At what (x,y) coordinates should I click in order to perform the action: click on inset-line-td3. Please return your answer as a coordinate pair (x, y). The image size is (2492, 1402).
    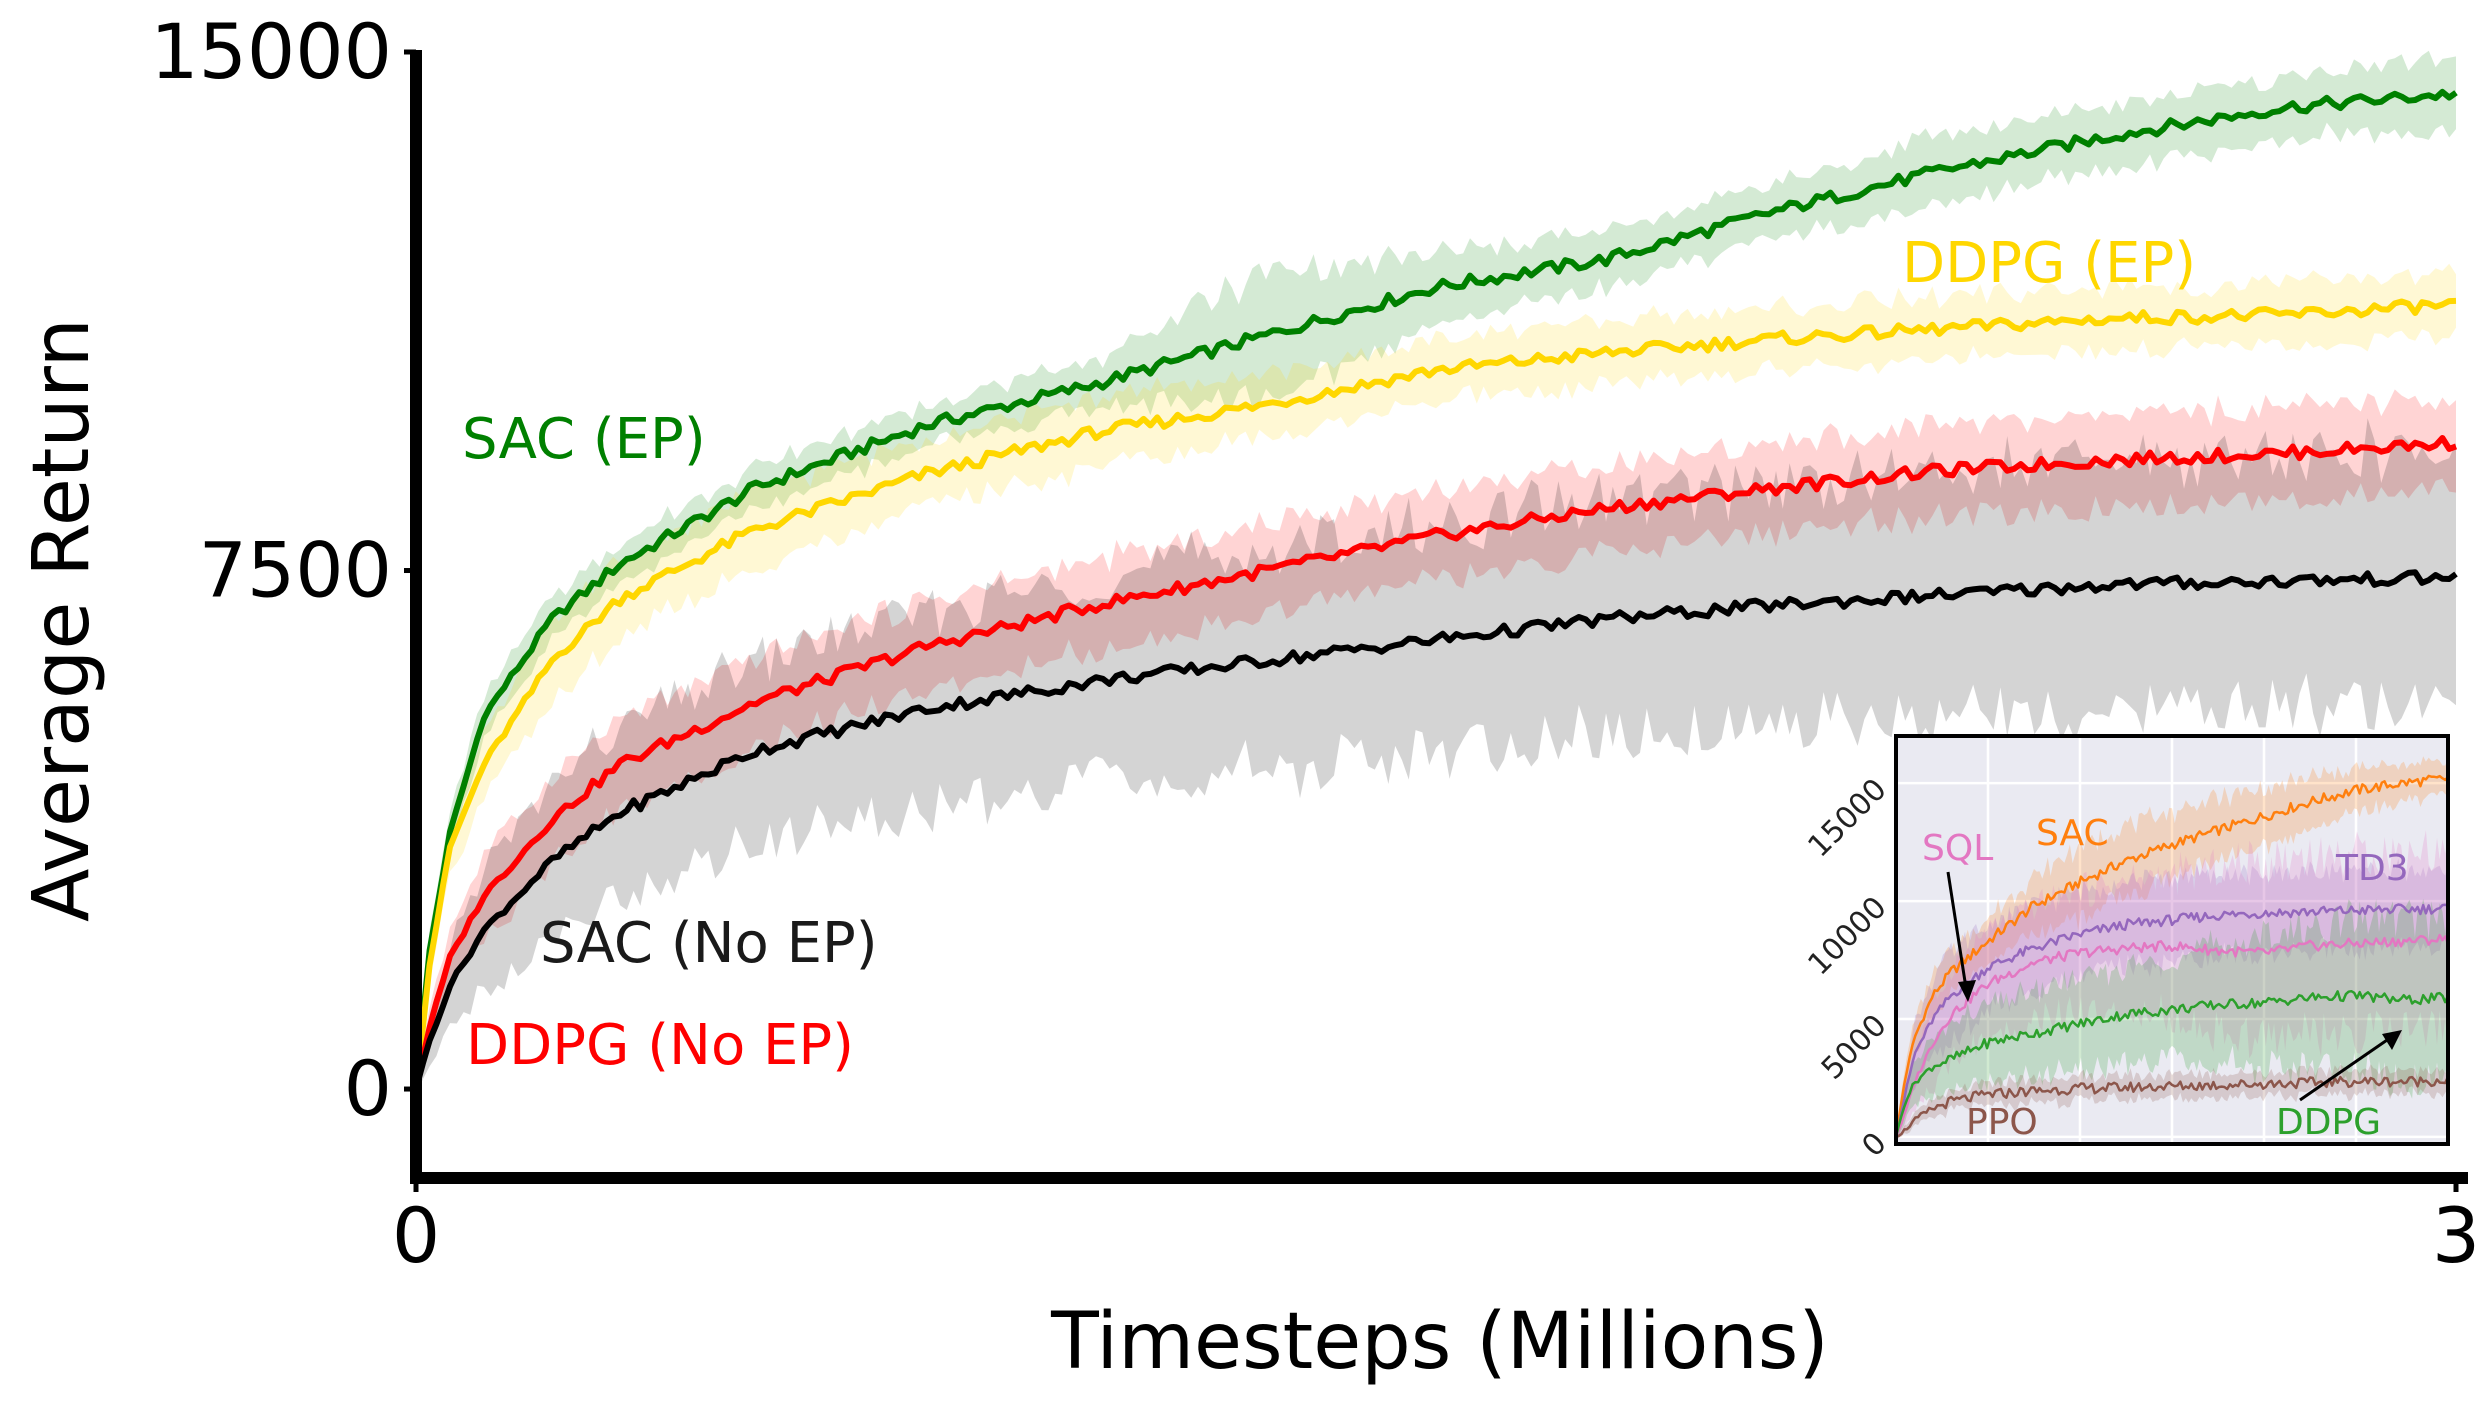
    Looking at the image, I should click on (2172, 1020).